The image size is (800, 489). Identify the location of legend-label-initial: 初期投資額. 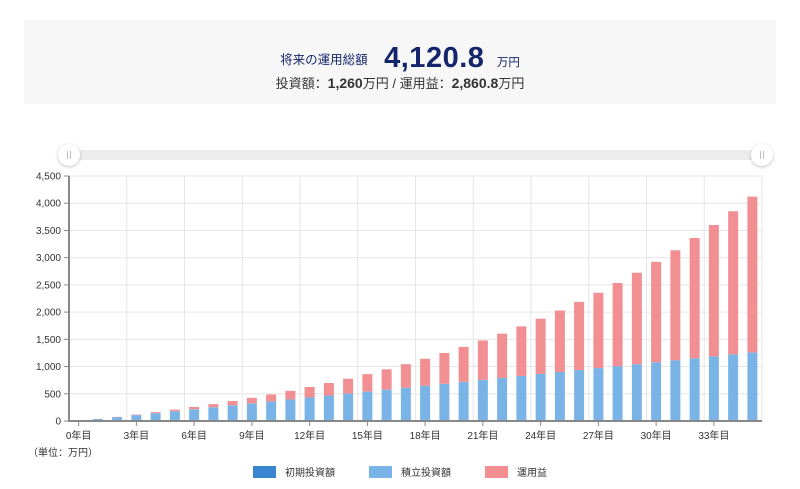
(310, 473).